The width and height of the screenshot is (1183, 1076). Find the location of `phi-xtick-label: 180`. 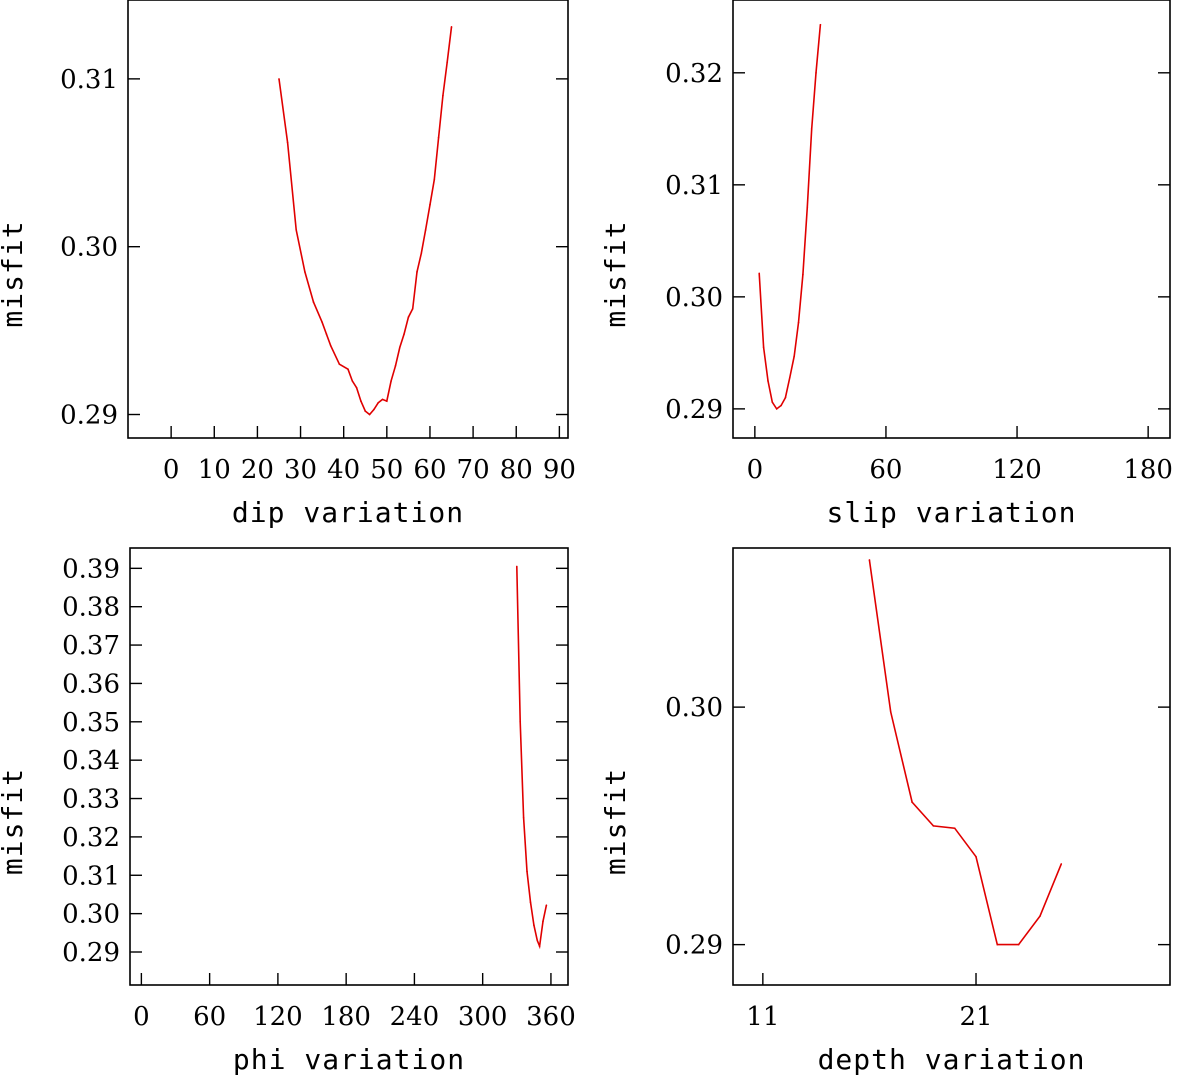

phi-xtick-label: 180 is located at coordinates (346, 1017).